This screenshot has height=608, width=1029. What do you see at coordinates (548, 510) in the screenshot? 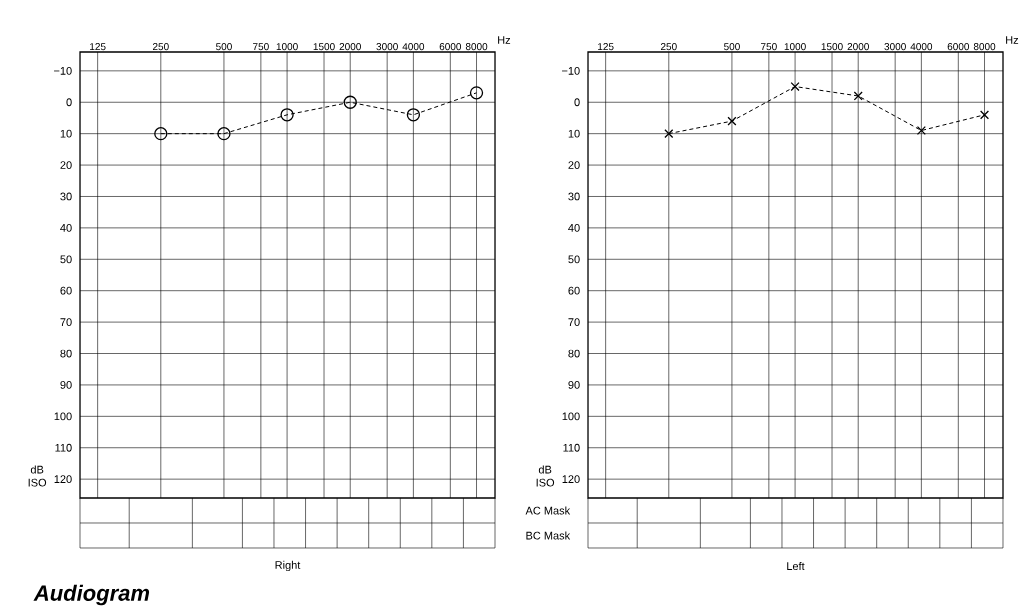
I see `text: AC Mask` at bounding box center [548, 510].